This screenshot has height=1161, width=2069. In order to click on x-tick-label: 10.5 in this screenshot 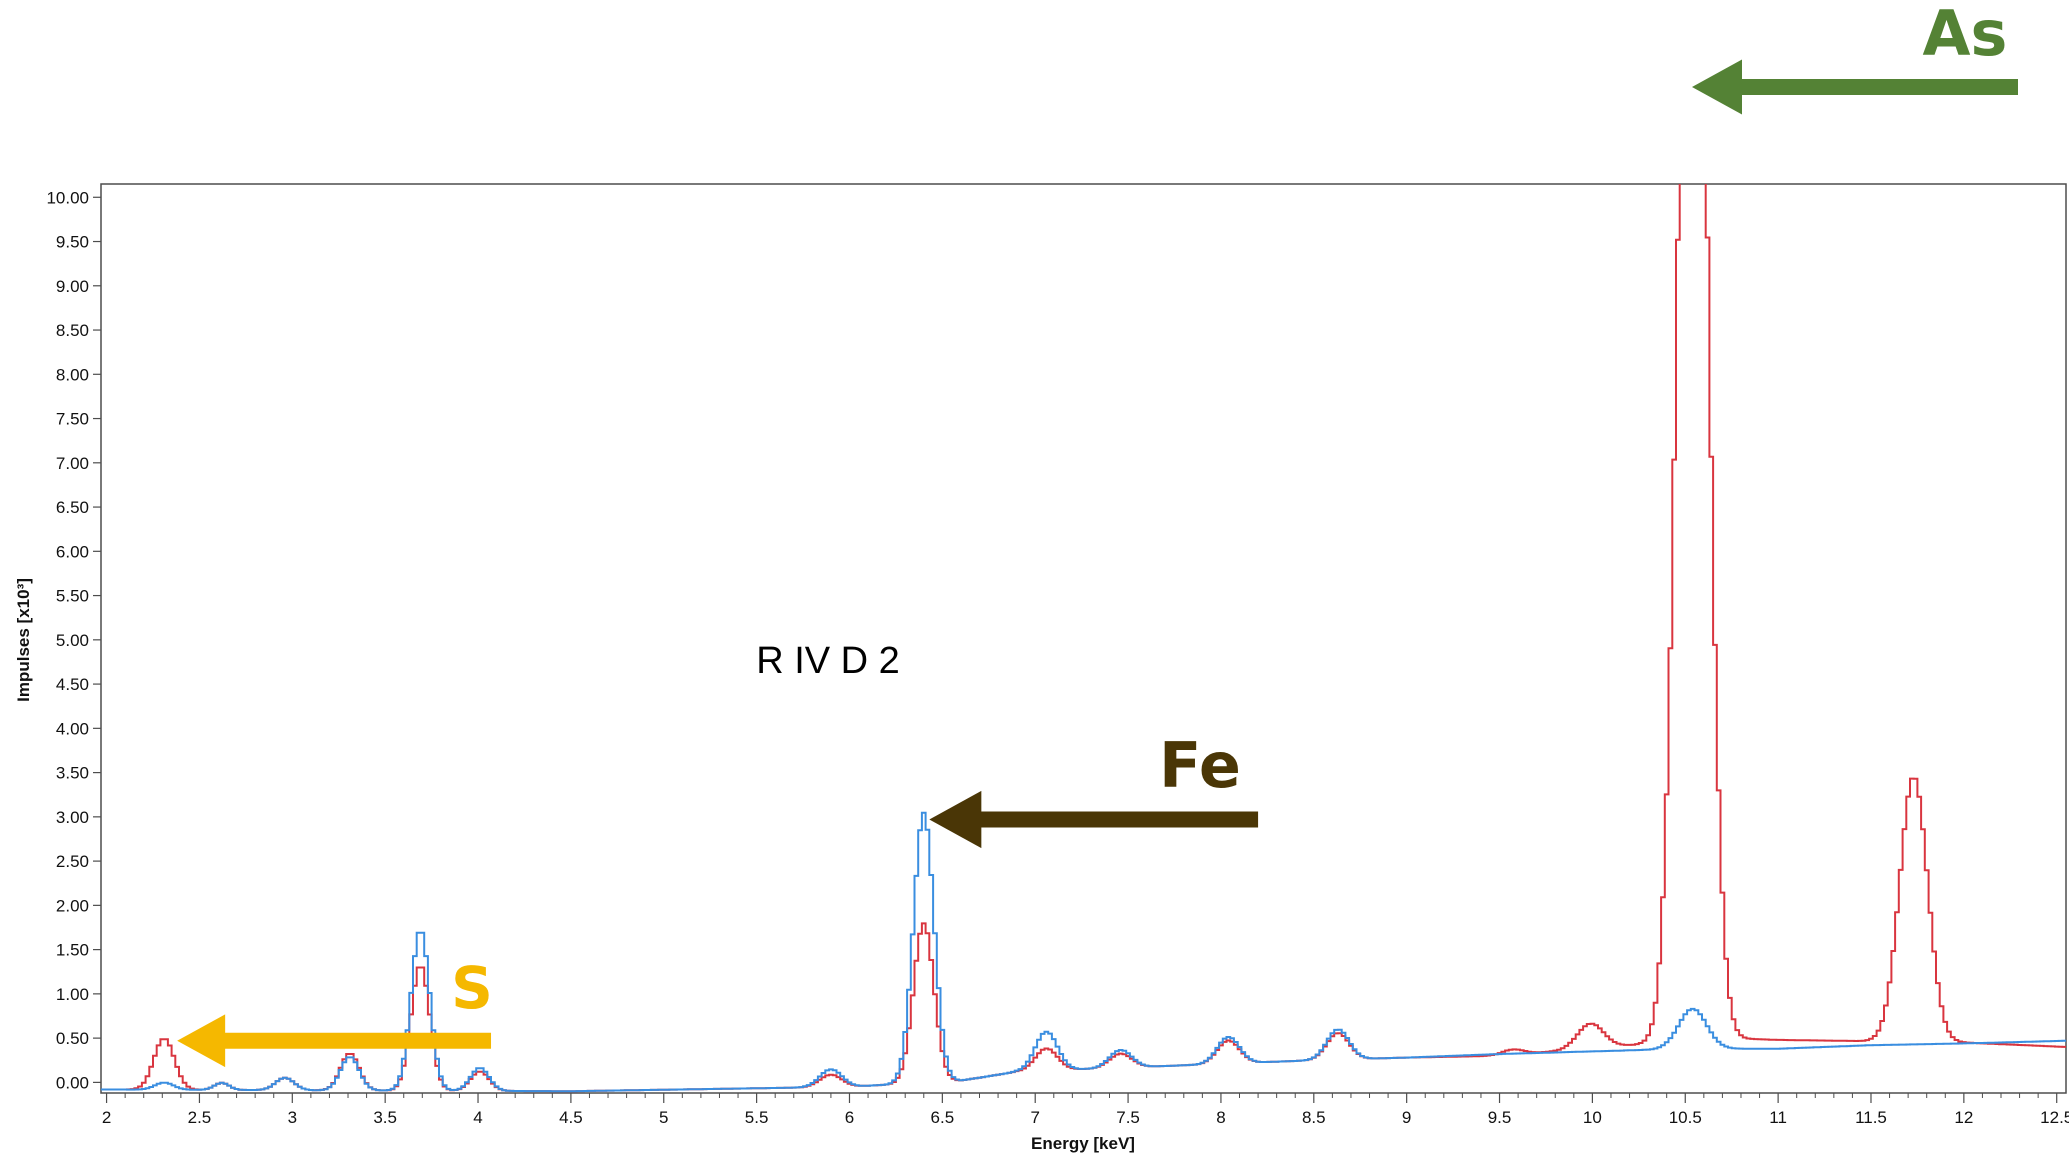, I will do `click(1685, 1117)`.